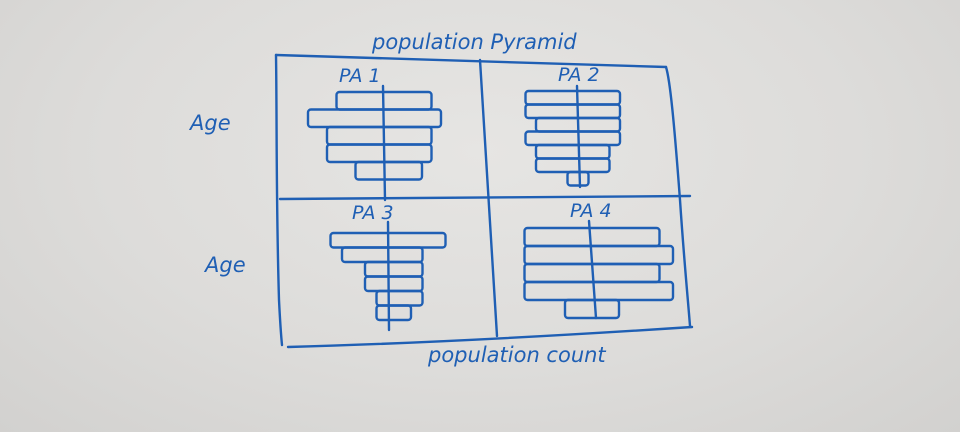  What do you see at coordinates (209, 123) in the screenshot?
I see `y-axis-label-top: Age` at bounding box center [209, 123].